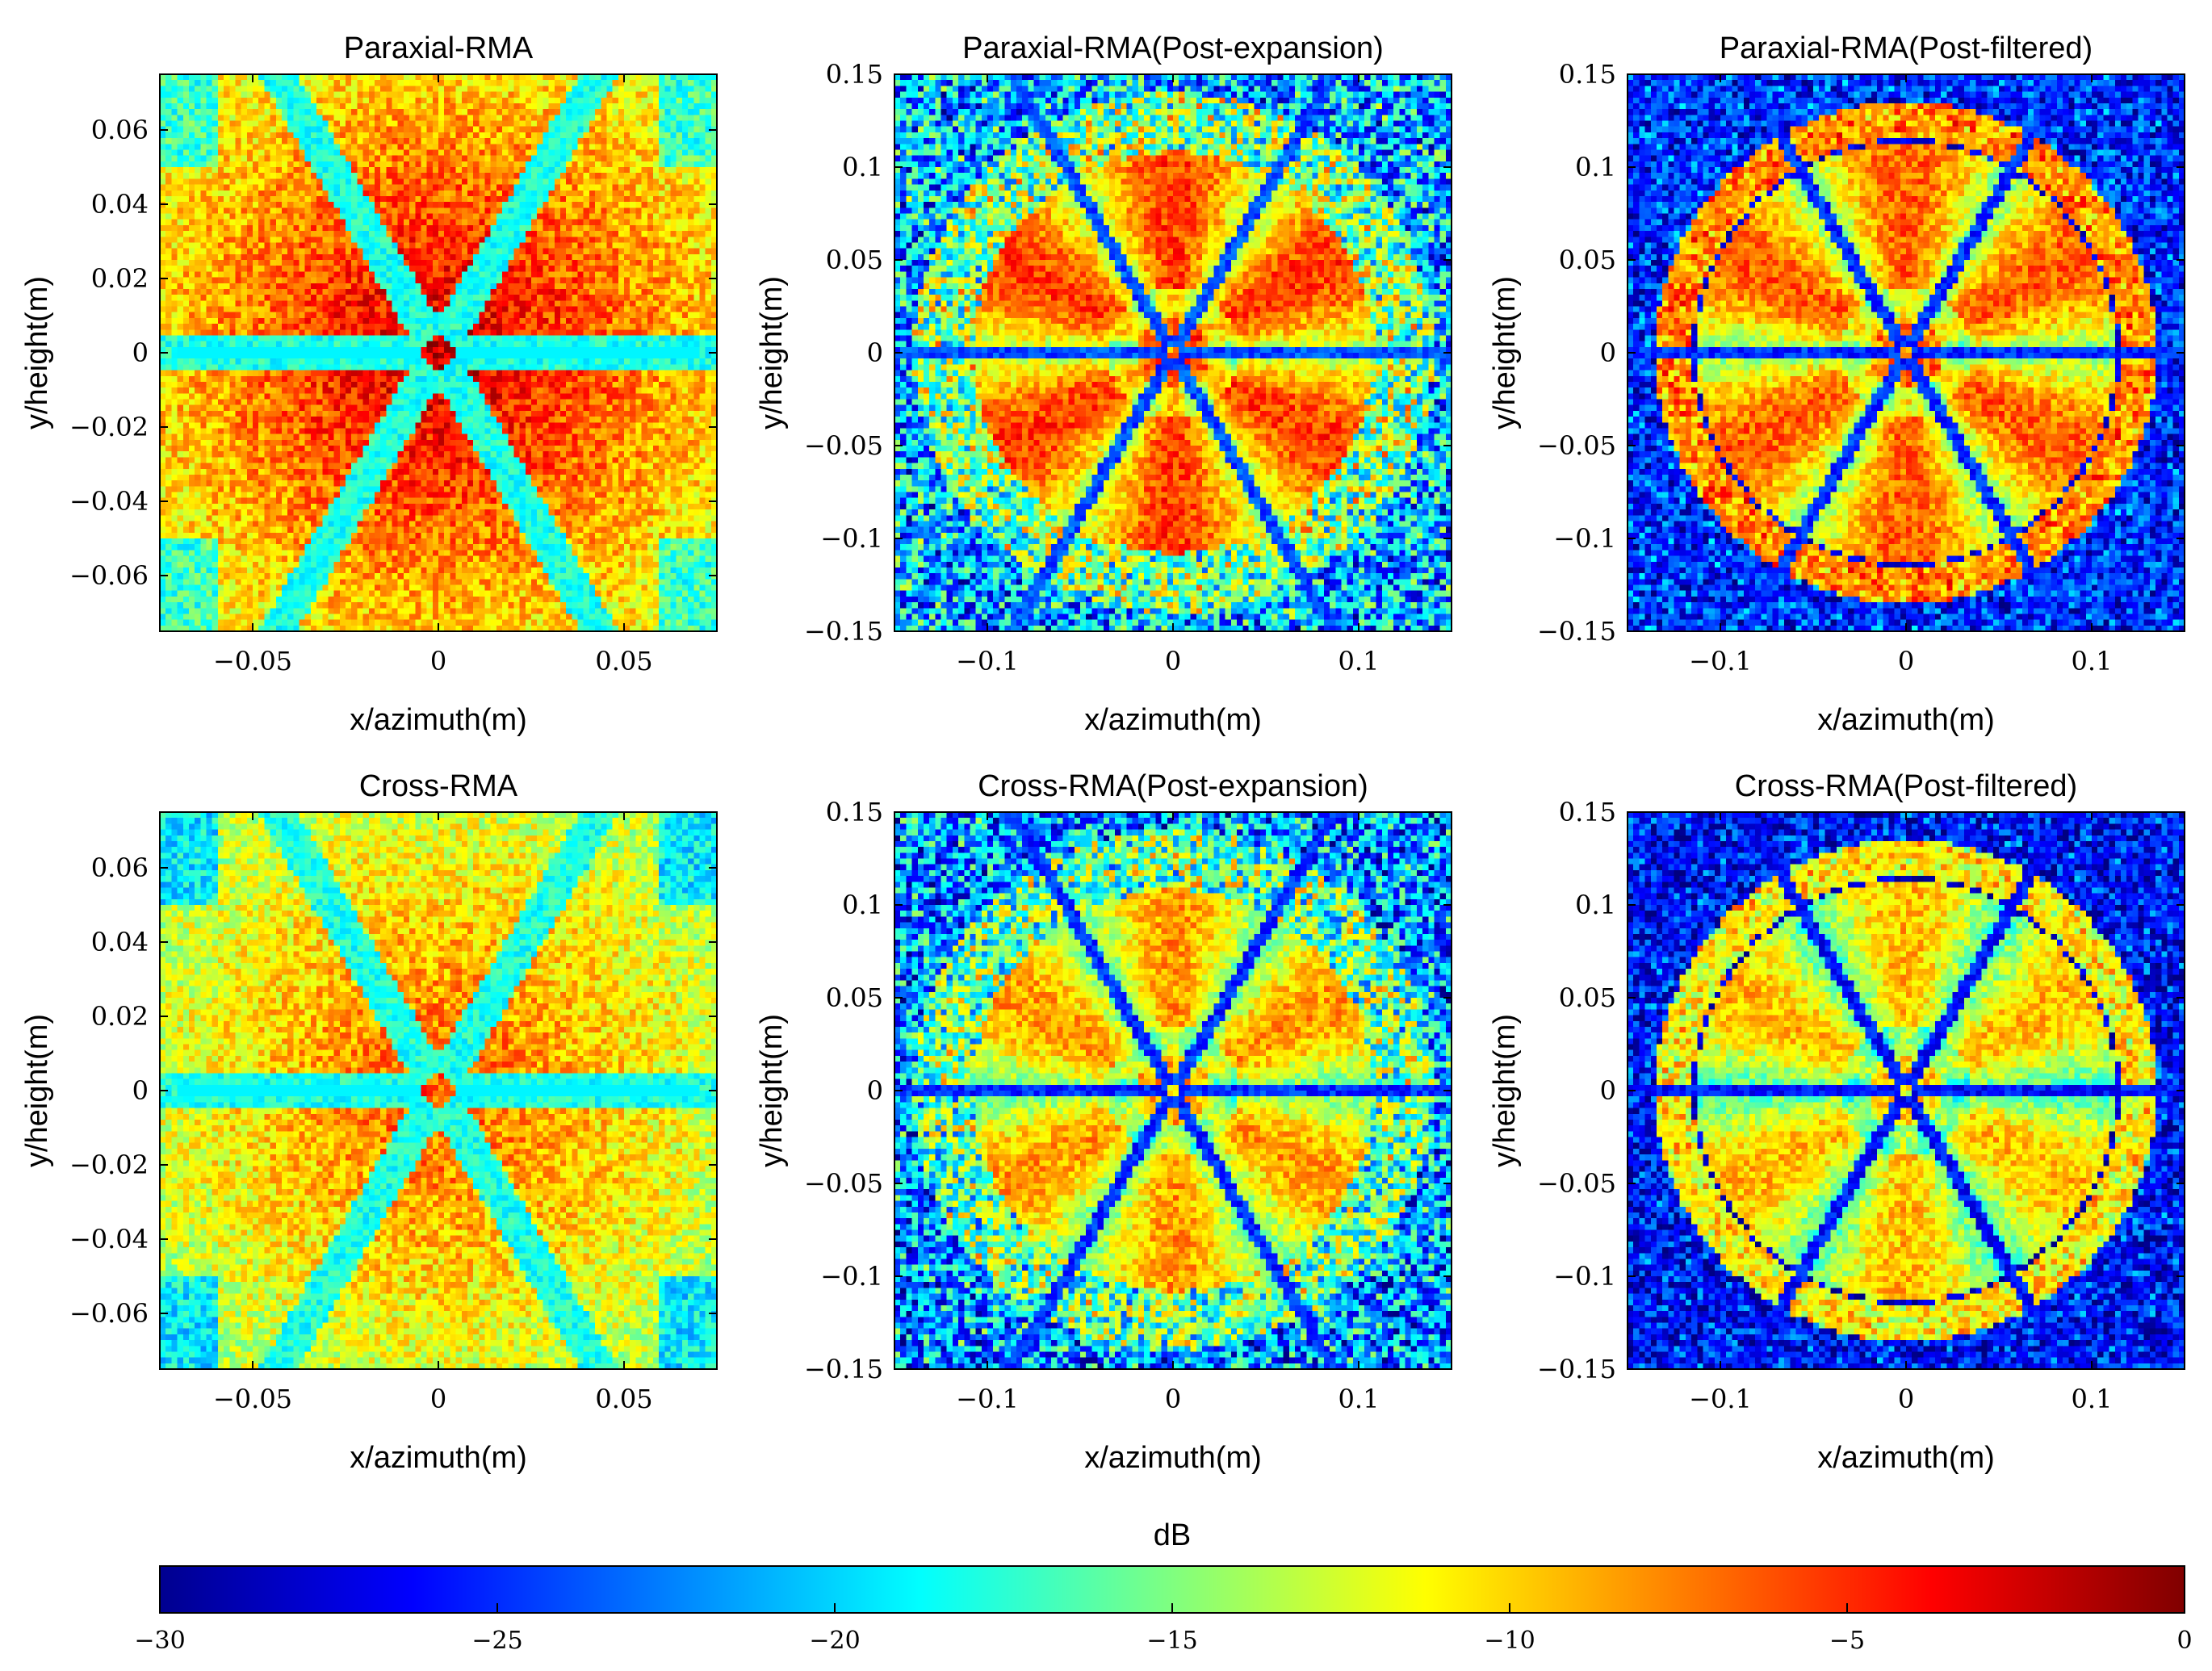 Image resolution: width=2212 pixels, height=1671 pixels. I want to click on colorbar: dB −30 −25 −20 −15 −10 −5 0, so click(1163, 1586).